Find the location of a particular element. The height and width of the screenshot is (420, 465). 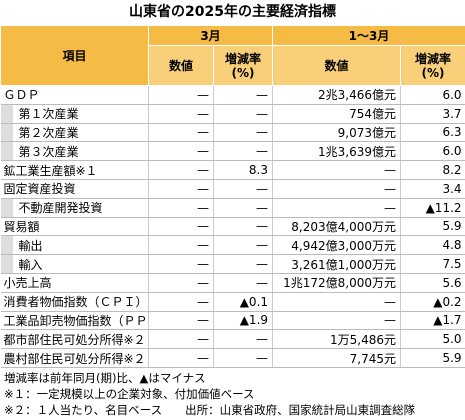

cell-value: 754億元 is located at coordinates (336, 114).